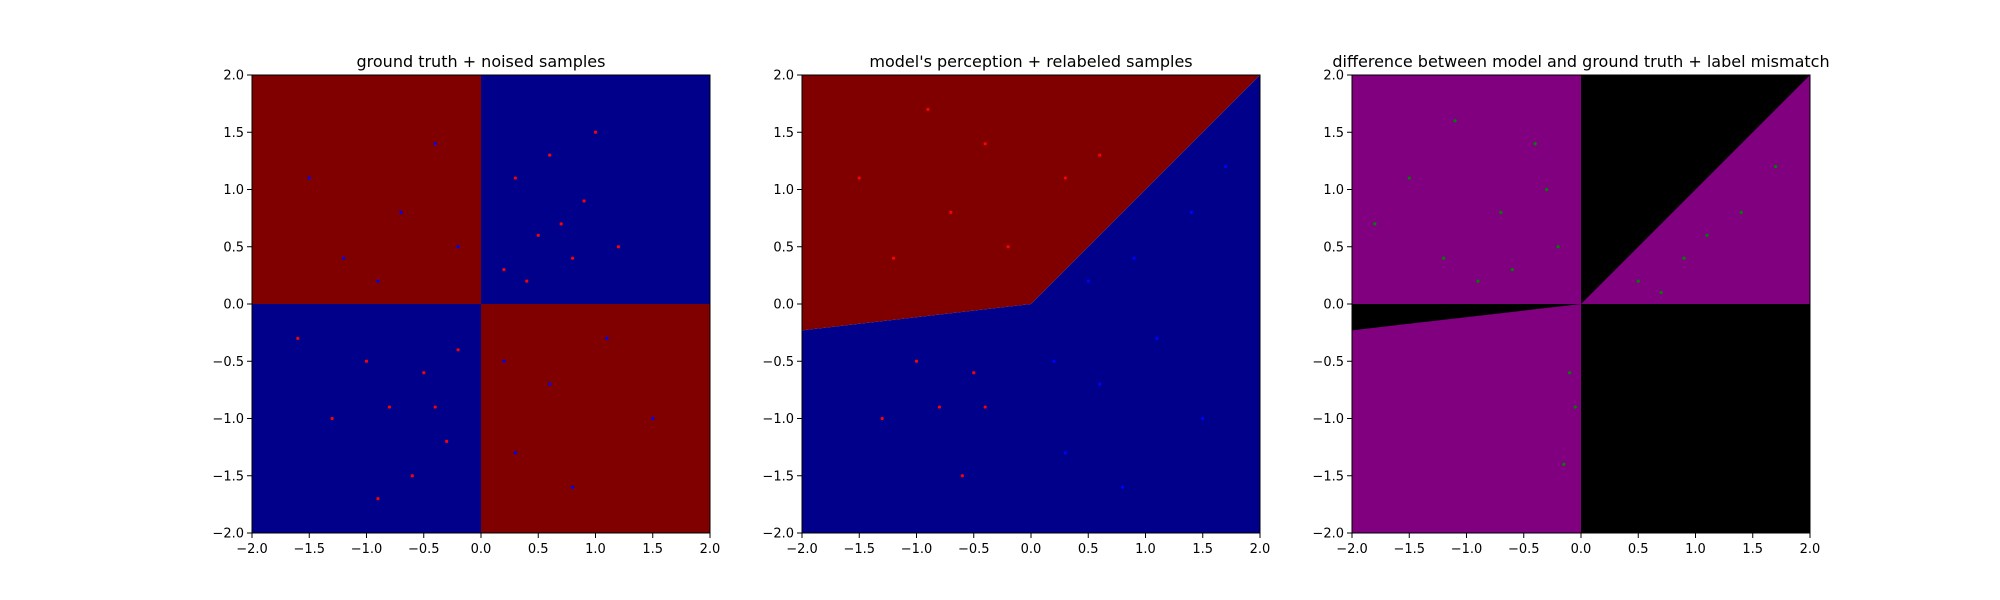 Image resolution: width=2000 pixels, height=600 pixels. I want to click on panel-2-points, so click(1042, 298).